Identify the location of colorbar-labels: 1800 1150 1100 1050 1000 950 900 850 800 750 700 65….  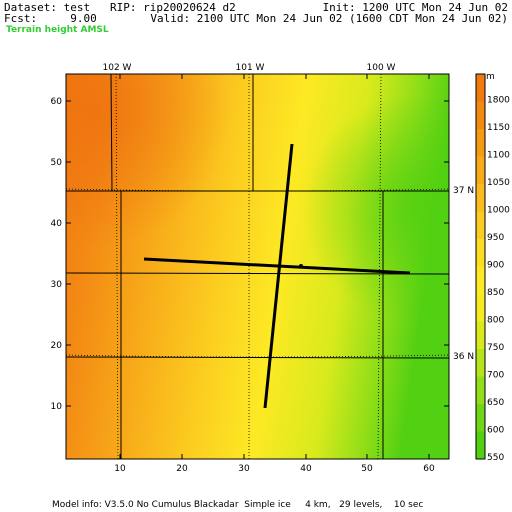
(498, 280).